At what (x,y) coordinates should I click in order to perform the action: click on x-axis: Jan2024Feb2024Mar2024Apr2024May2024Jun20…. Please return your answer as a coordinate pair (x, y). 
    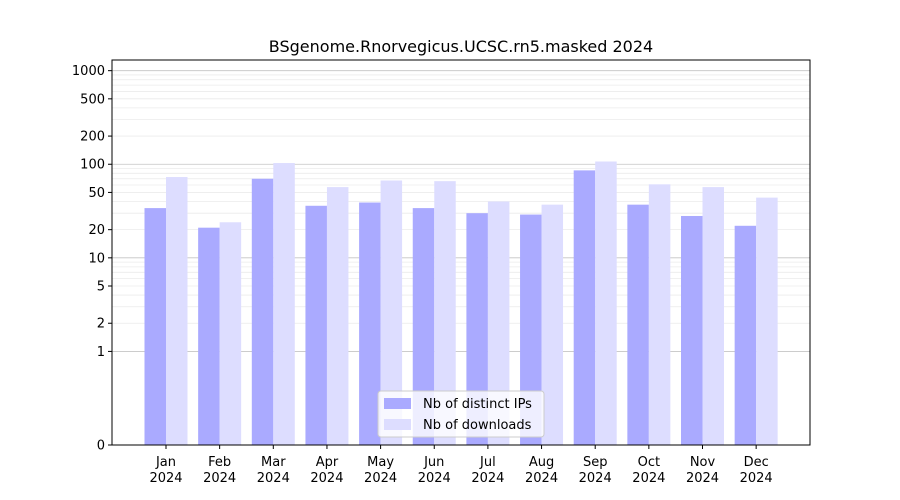
    Looking at the image, I should click on (461, 465).